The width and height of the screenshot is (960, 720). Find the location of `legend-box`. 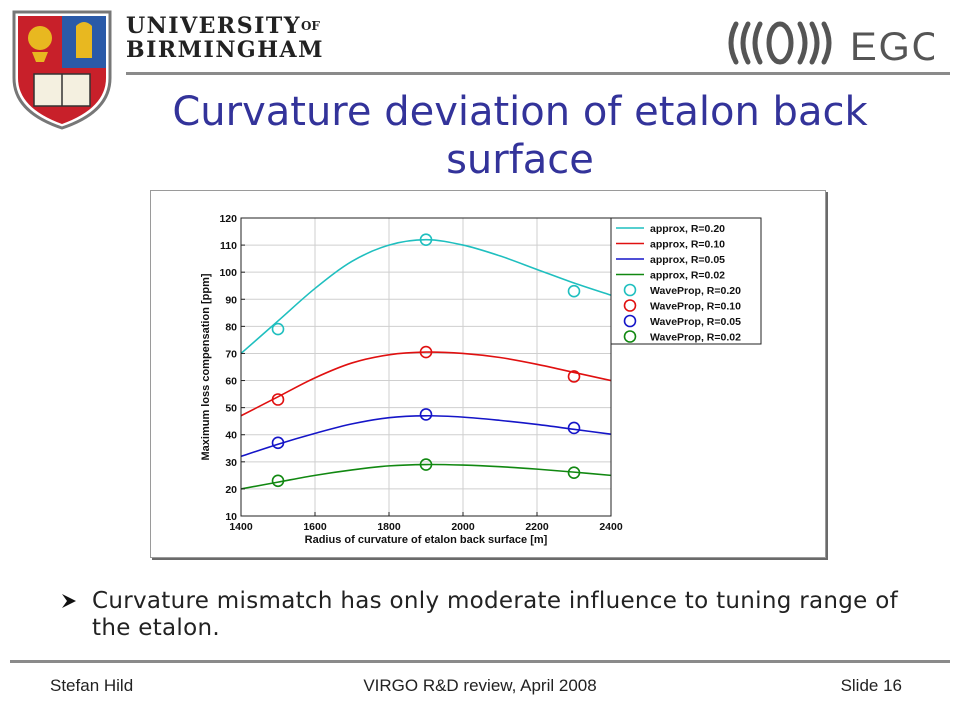

legend-box is located at coordinates (686, 281).